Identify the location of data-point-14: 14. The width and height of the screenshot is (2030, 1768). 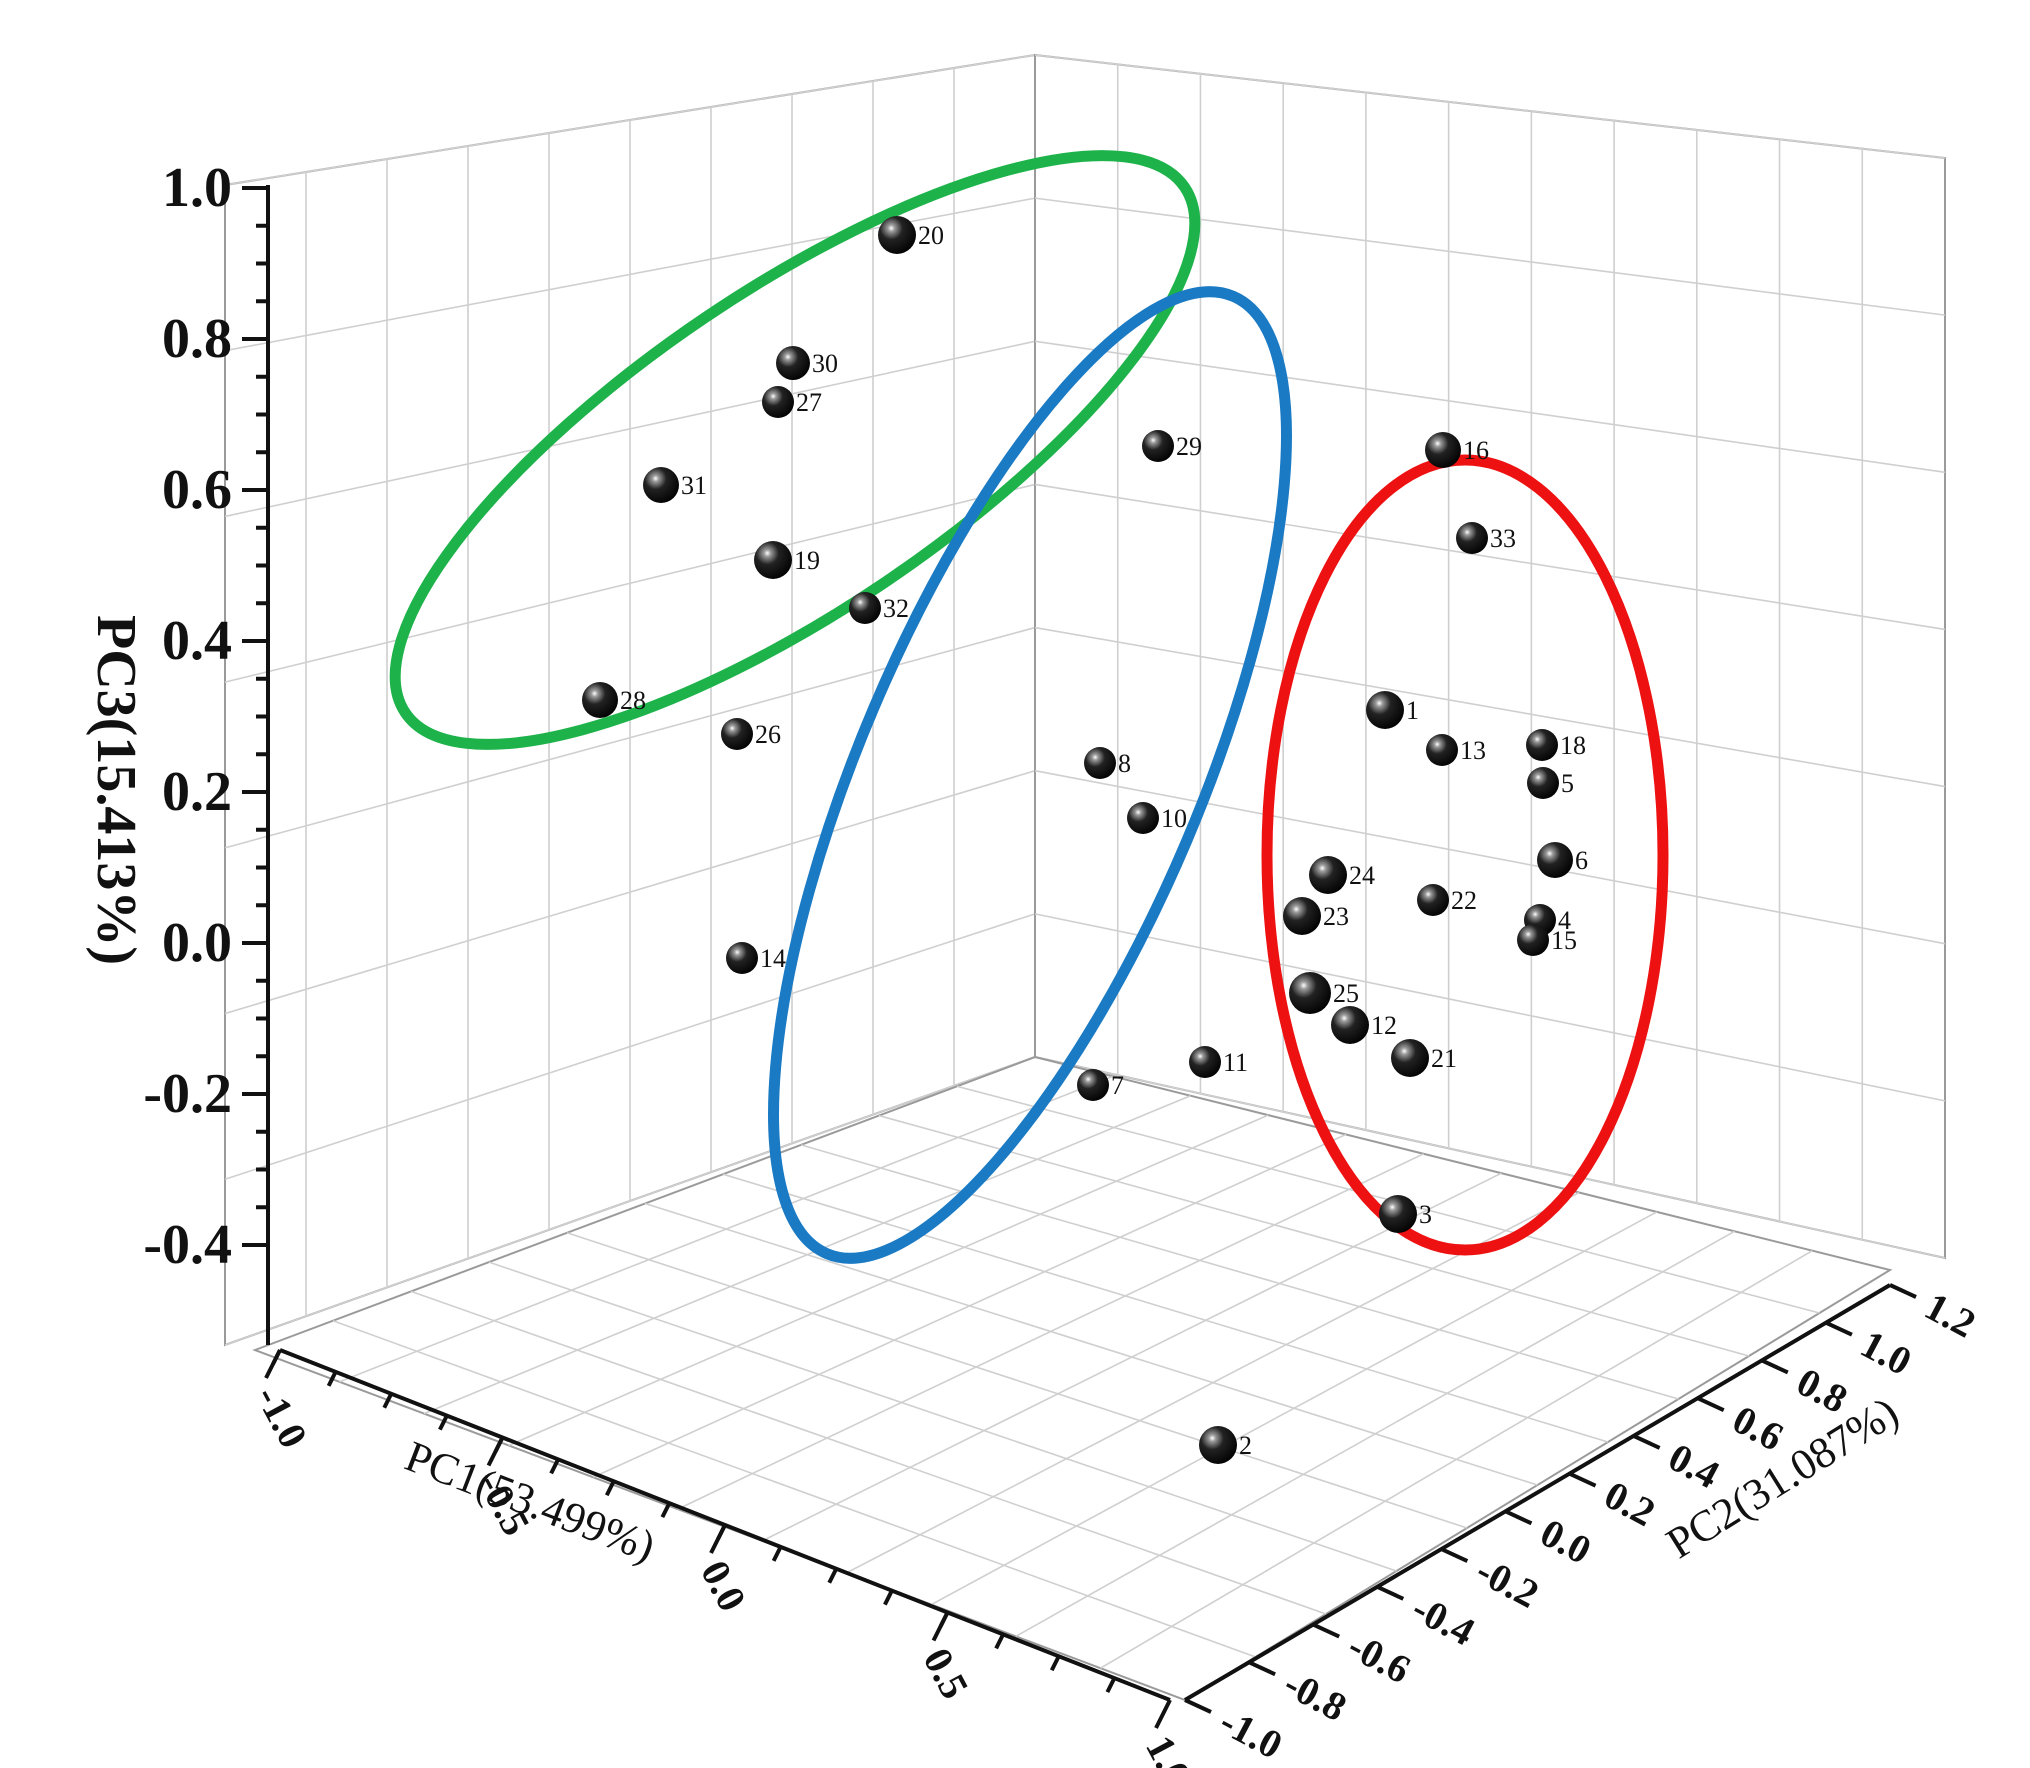
(756, 958).